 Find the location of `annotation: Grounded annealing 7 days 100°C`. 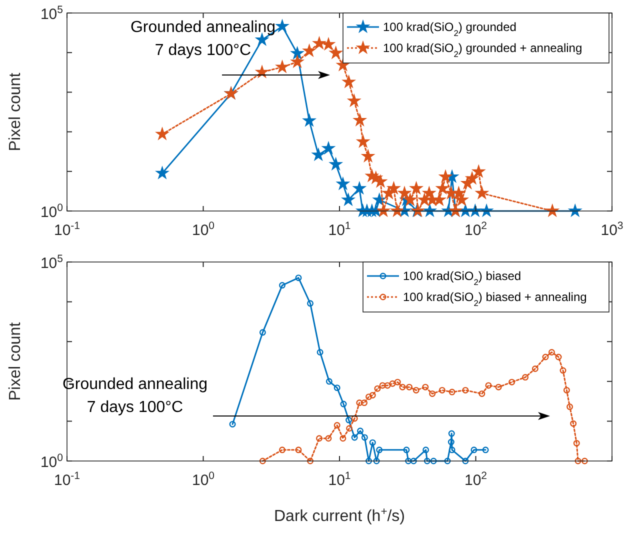

annotation: Grounded annealing 7 days 100°C is located at coordinates (203, 39).